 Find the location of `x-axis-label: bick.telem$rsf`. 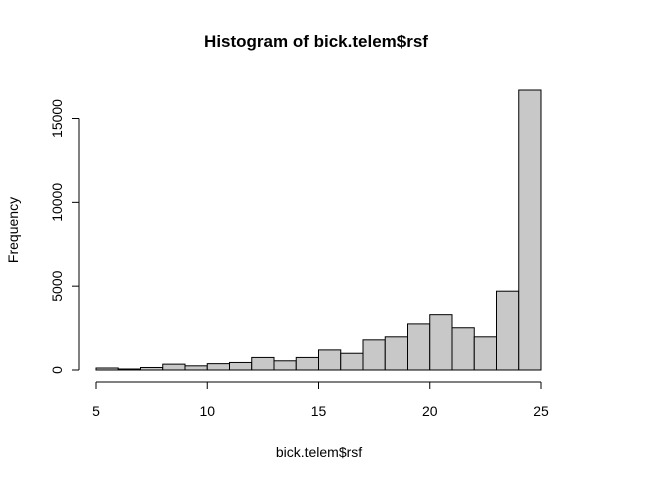

x-axis-label: bick.telem$rsf is located at coordinates (319, 452).